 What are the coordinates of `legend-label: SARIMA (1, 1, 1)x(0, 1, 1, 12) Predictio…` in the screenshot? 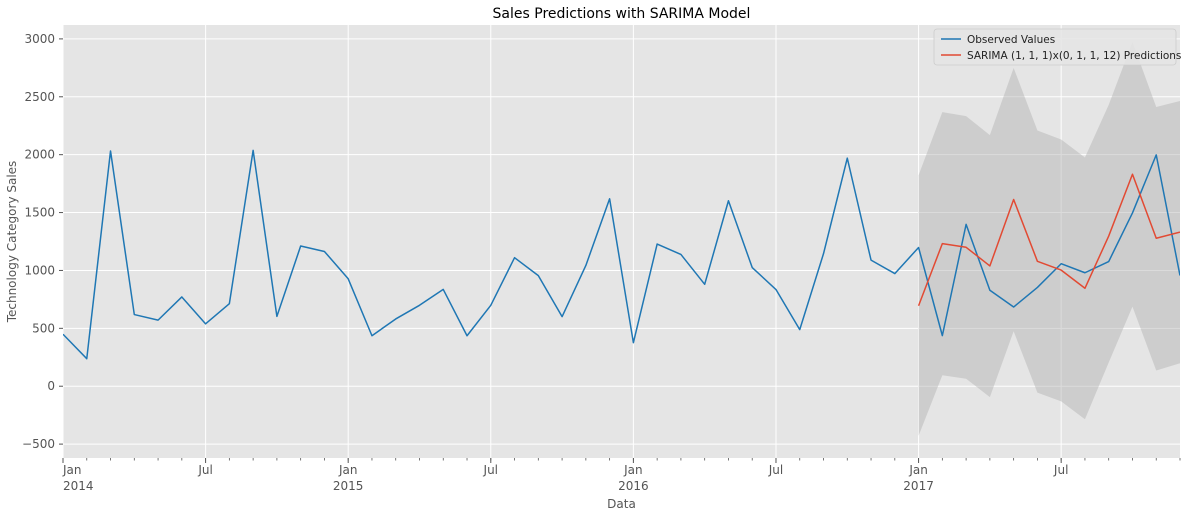 It's located at (1074, 56).